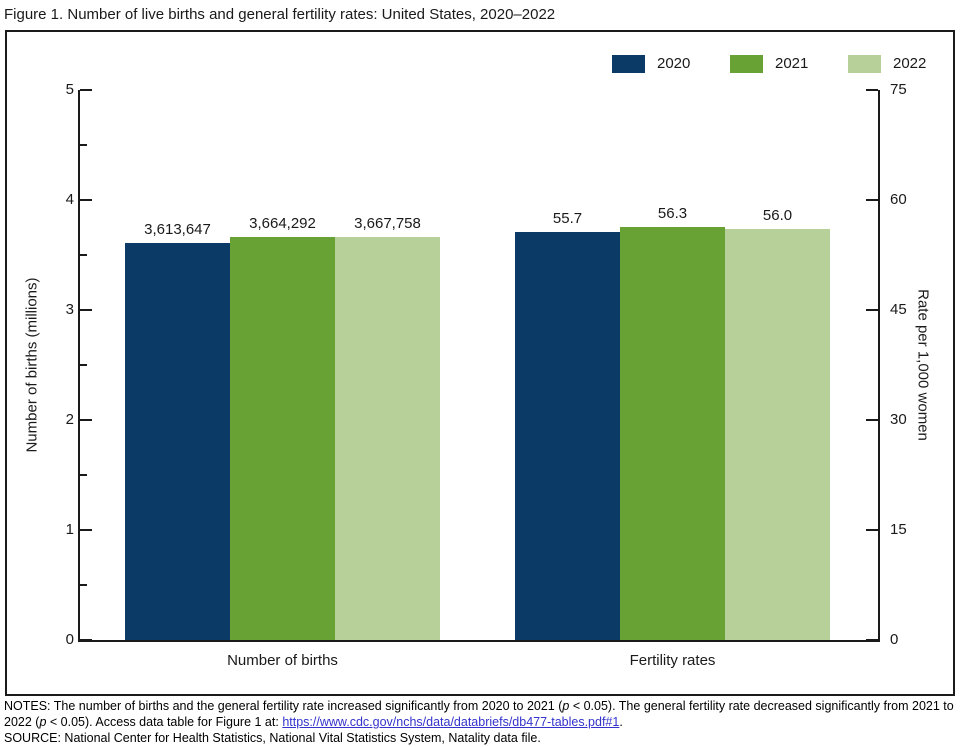  I want to click on bar-value-label: 56.0, so click(777, 216).